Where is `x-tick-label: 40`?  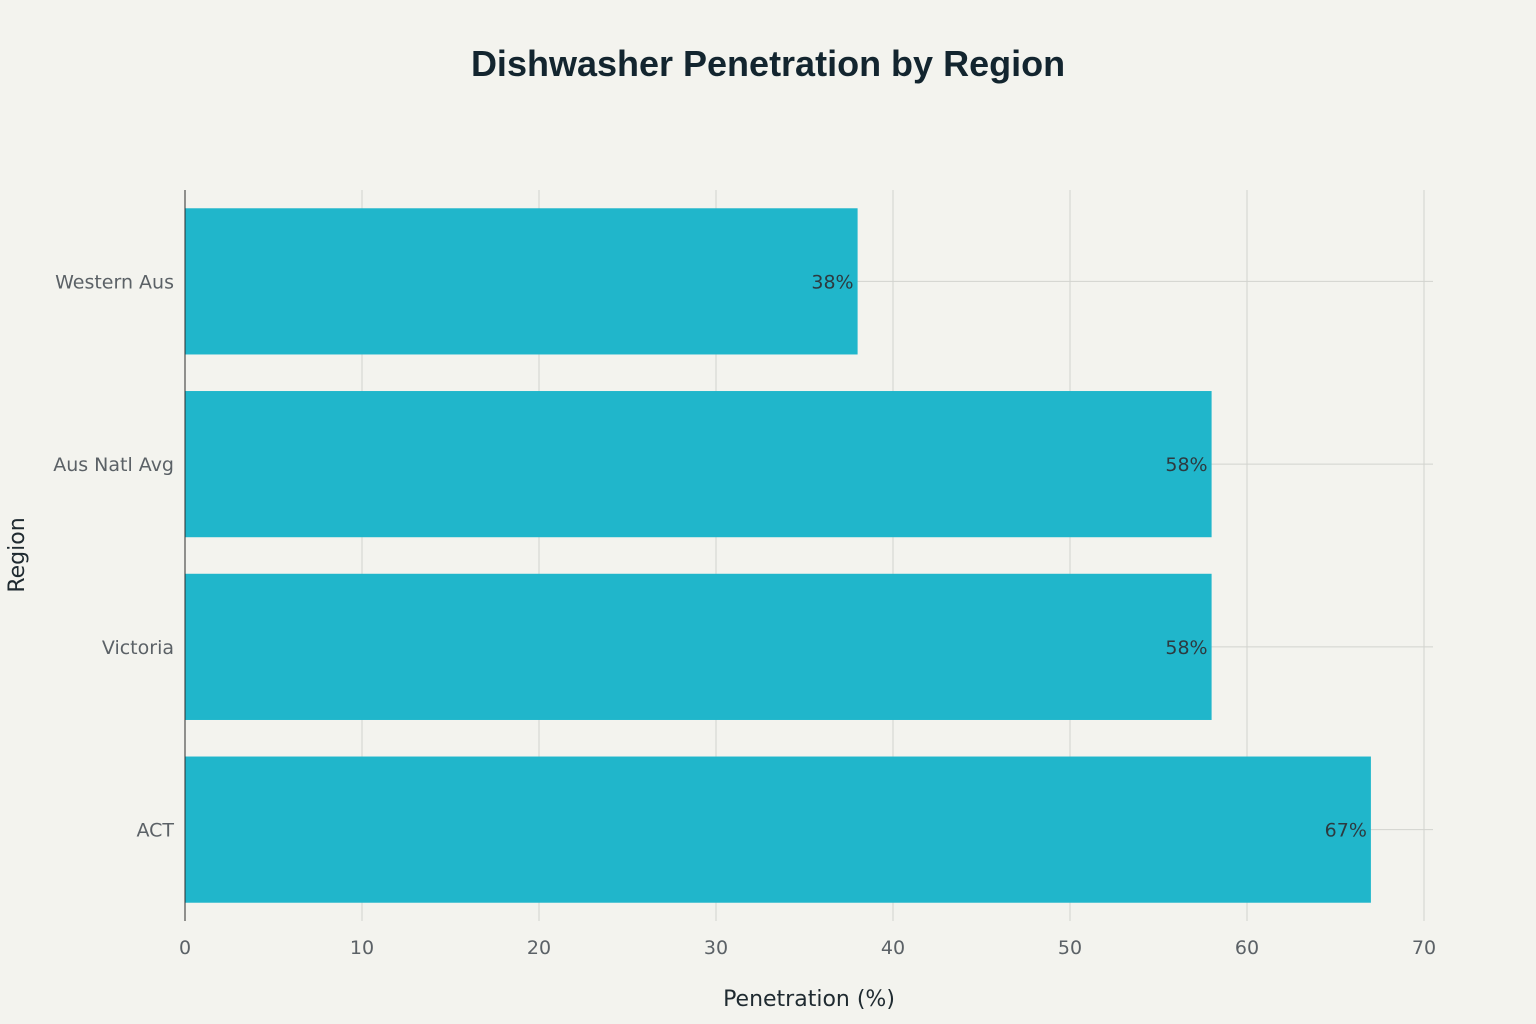
x-tick-label: 40 is located at coordinates (893, 948).